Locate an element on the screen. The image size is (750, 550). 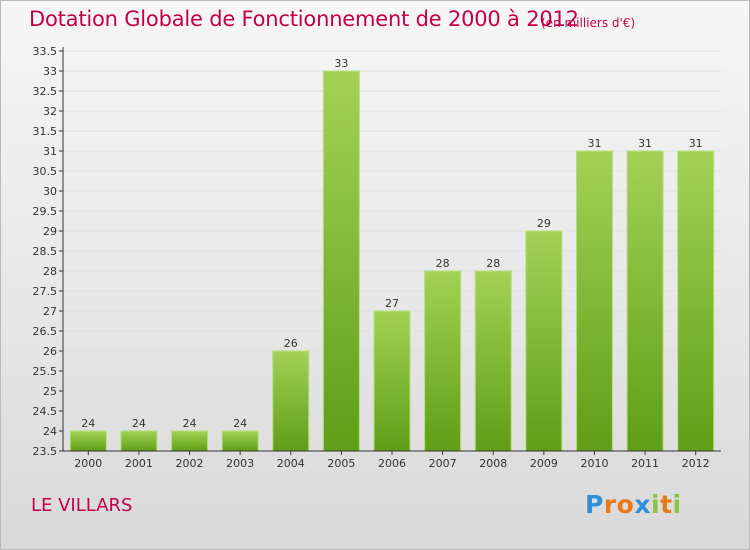
logo-letter: P is located at coordinates (594, 504).